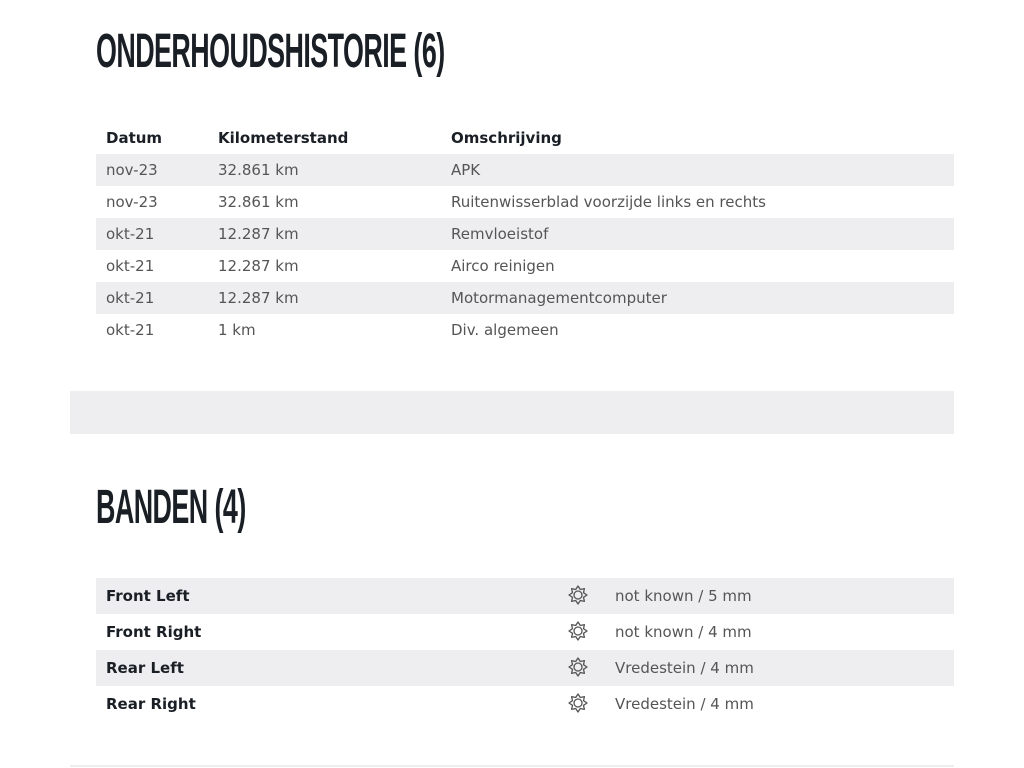 This screenshot has width=1024, height=768. What do you see at coordinates (148, 596) in the screenshot?
I see `tire-position: Front Left` at bounding box center [148, 596].